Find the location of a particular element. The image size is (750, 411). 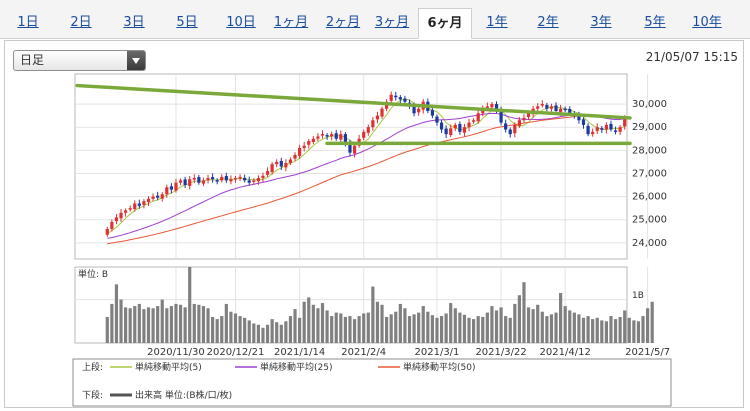

tab-6: 1ヶ月 is located at coordinates (291, 22).